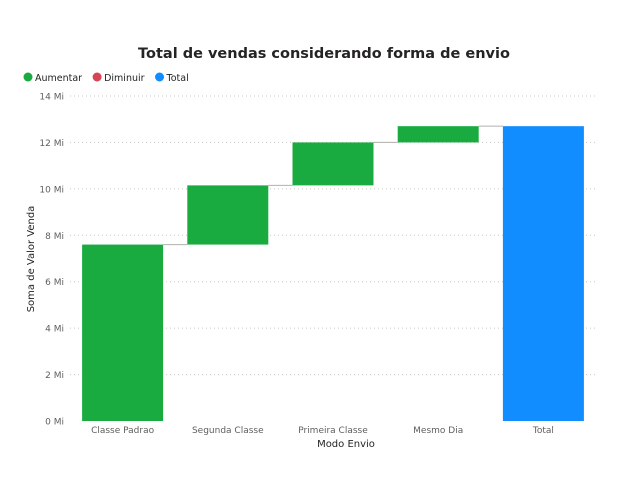 The image size is (629, 477). Describe the element at coordinates (51, 144) in the screenshot. I see `y-tick-label-6: 12 Mi` at that location.